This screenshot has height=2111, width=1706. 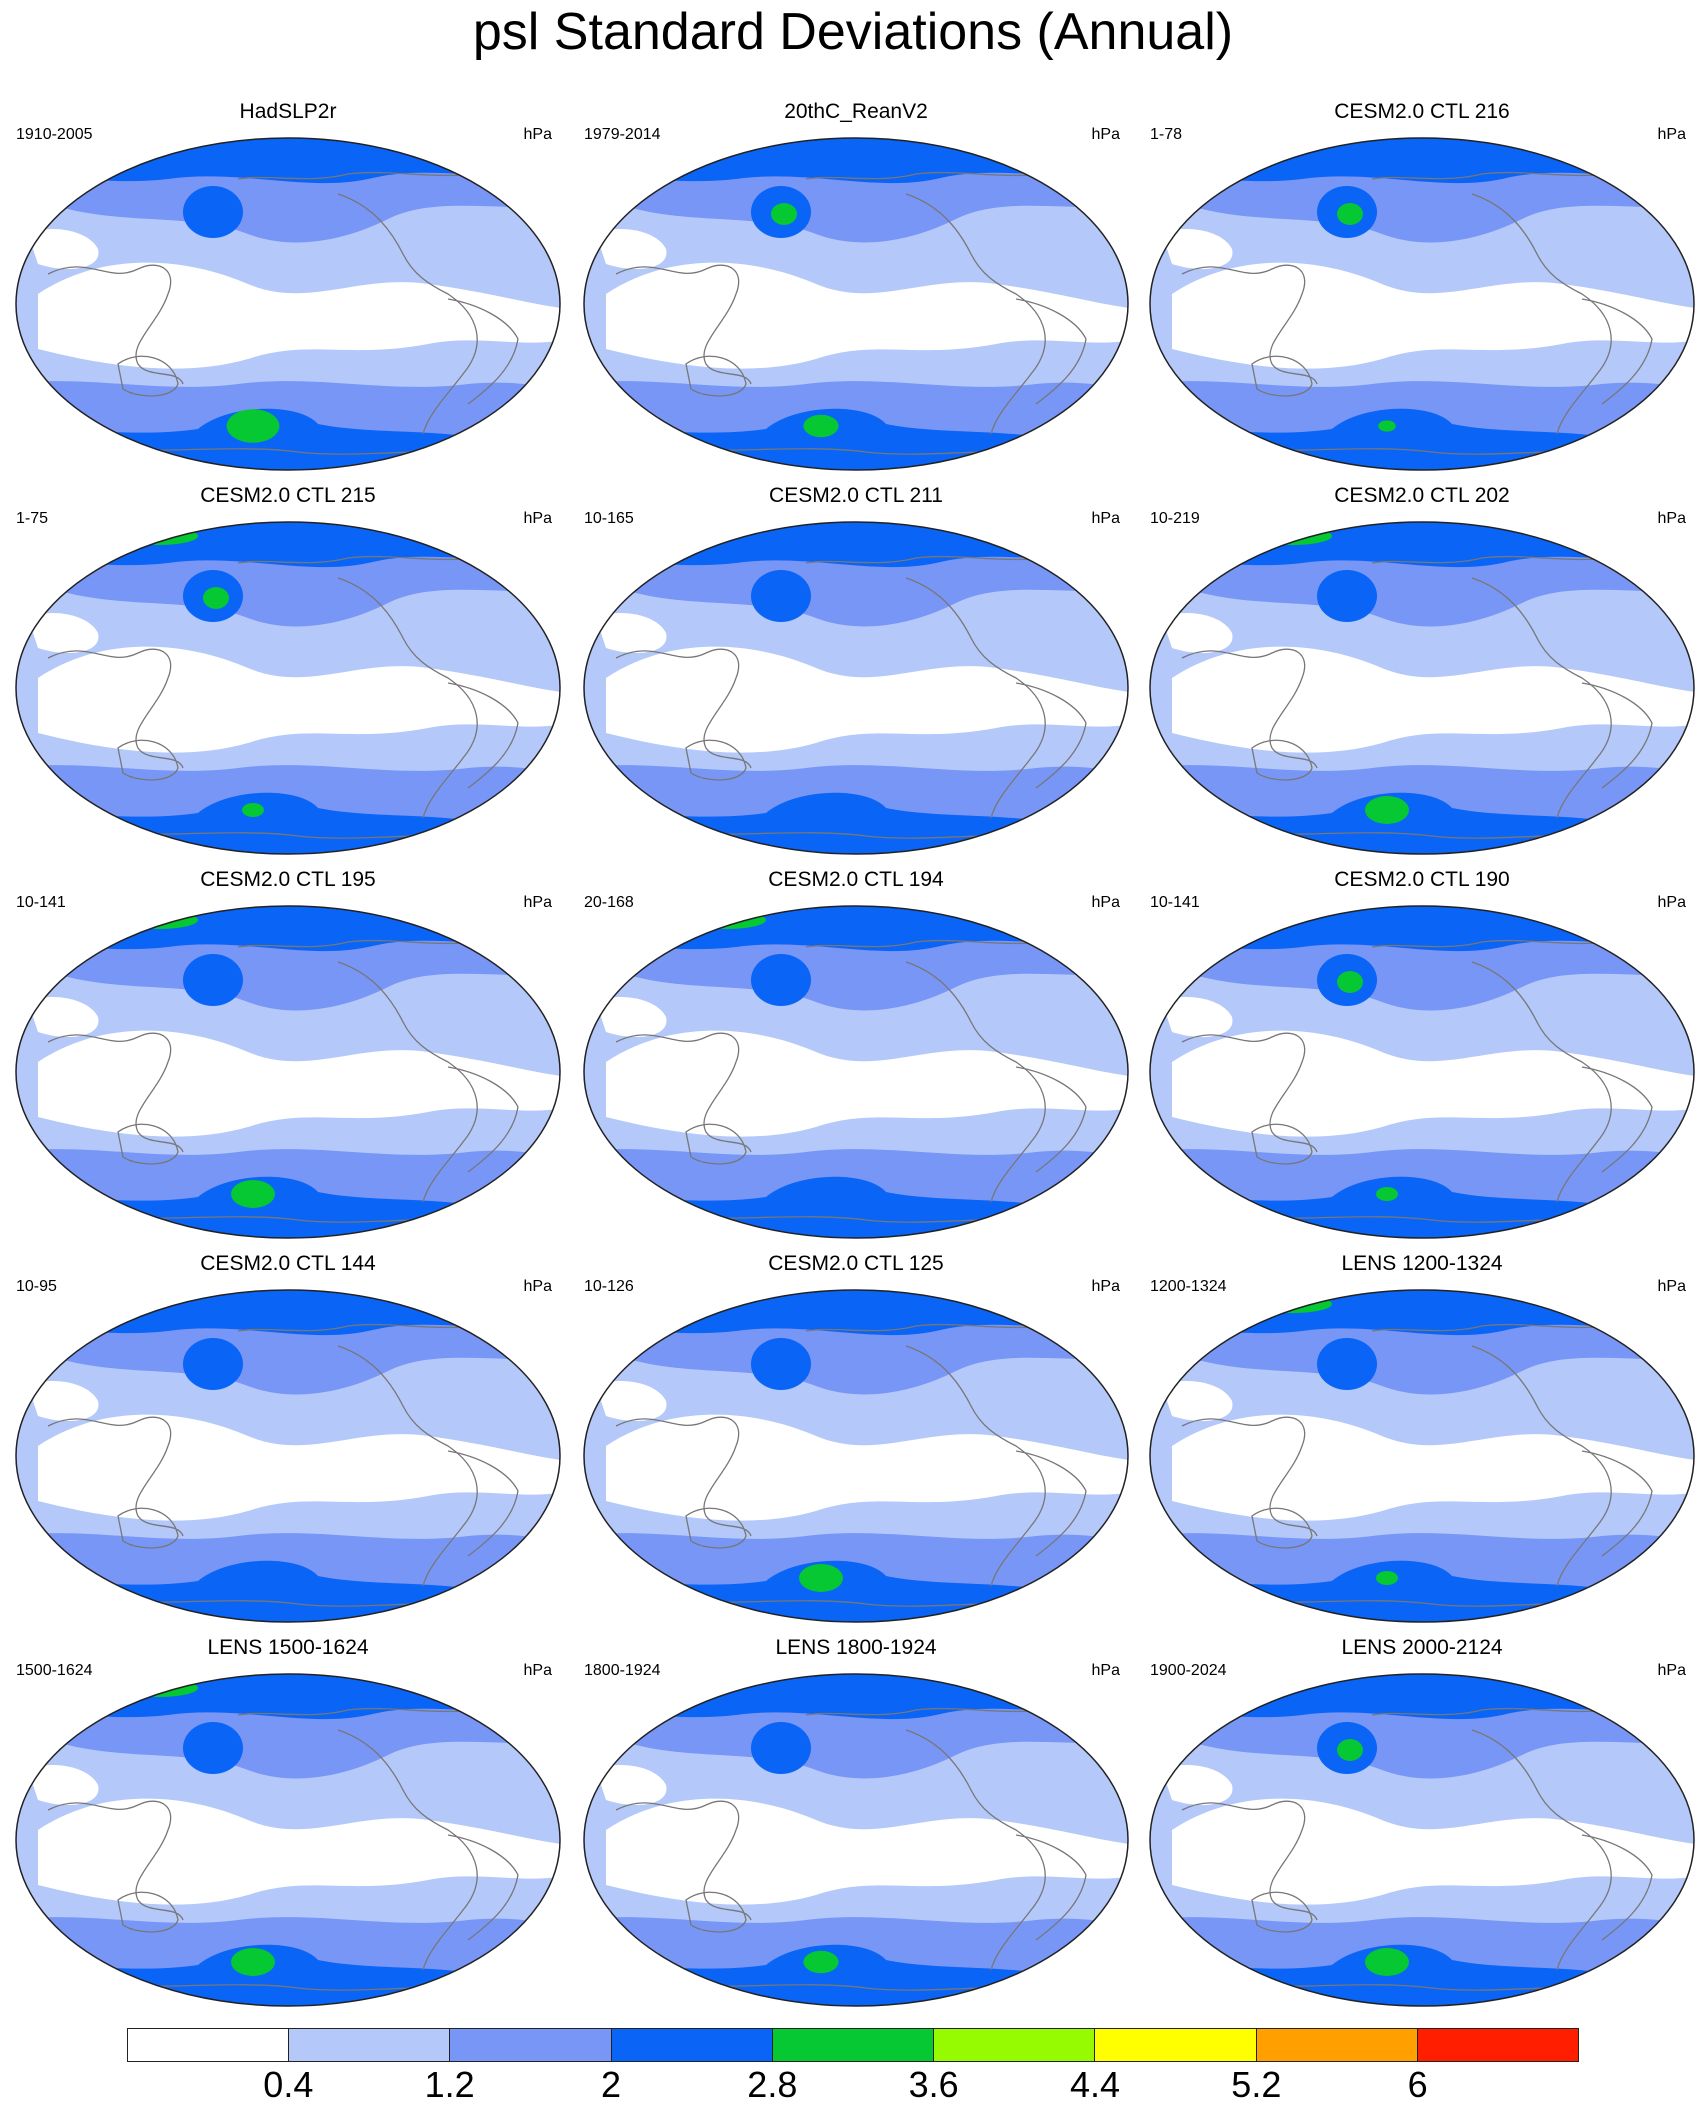 What do you see at coordinates (1422, 495) in the screenshot?
I see `panel-title: CESM2.0 CTL 202` at bounding box center [1422, 495].